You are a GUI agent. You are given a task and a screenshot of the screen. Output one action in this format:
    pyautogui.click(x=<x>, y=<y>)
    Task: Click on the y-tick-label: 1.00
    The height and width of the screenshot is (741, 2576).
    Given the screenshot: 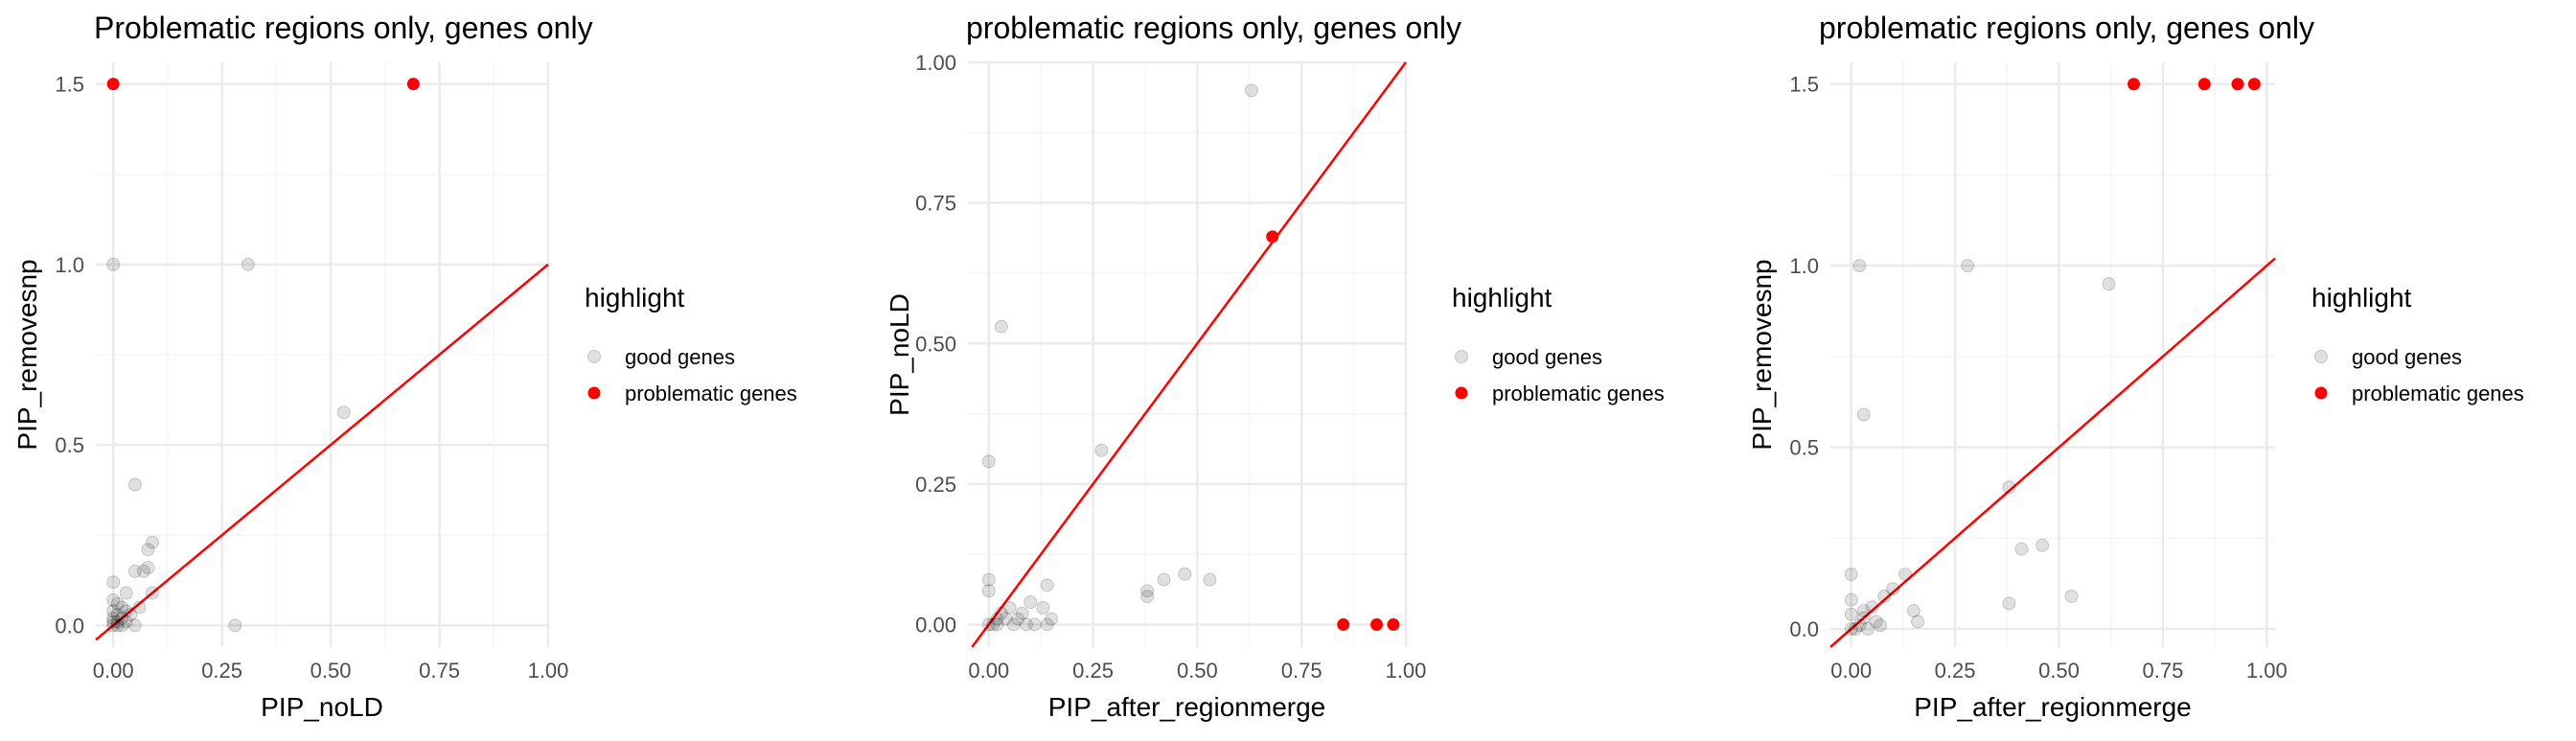 What is the action you would take?
    pyautogui.click(x=935, y=63)
    